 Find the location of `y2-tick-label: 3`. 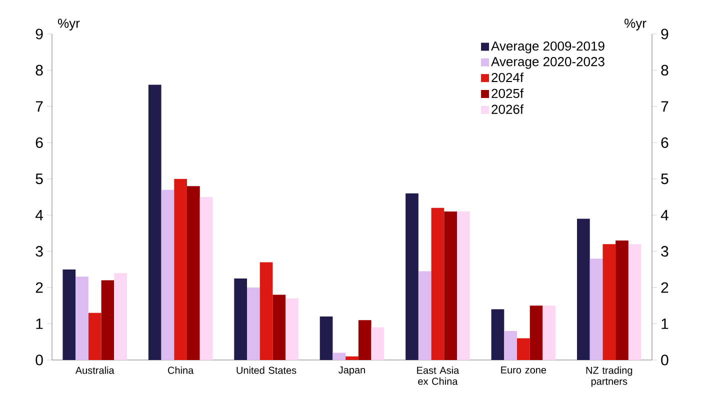

y2-tick-label: 3 is located at coordinates (664, 251).